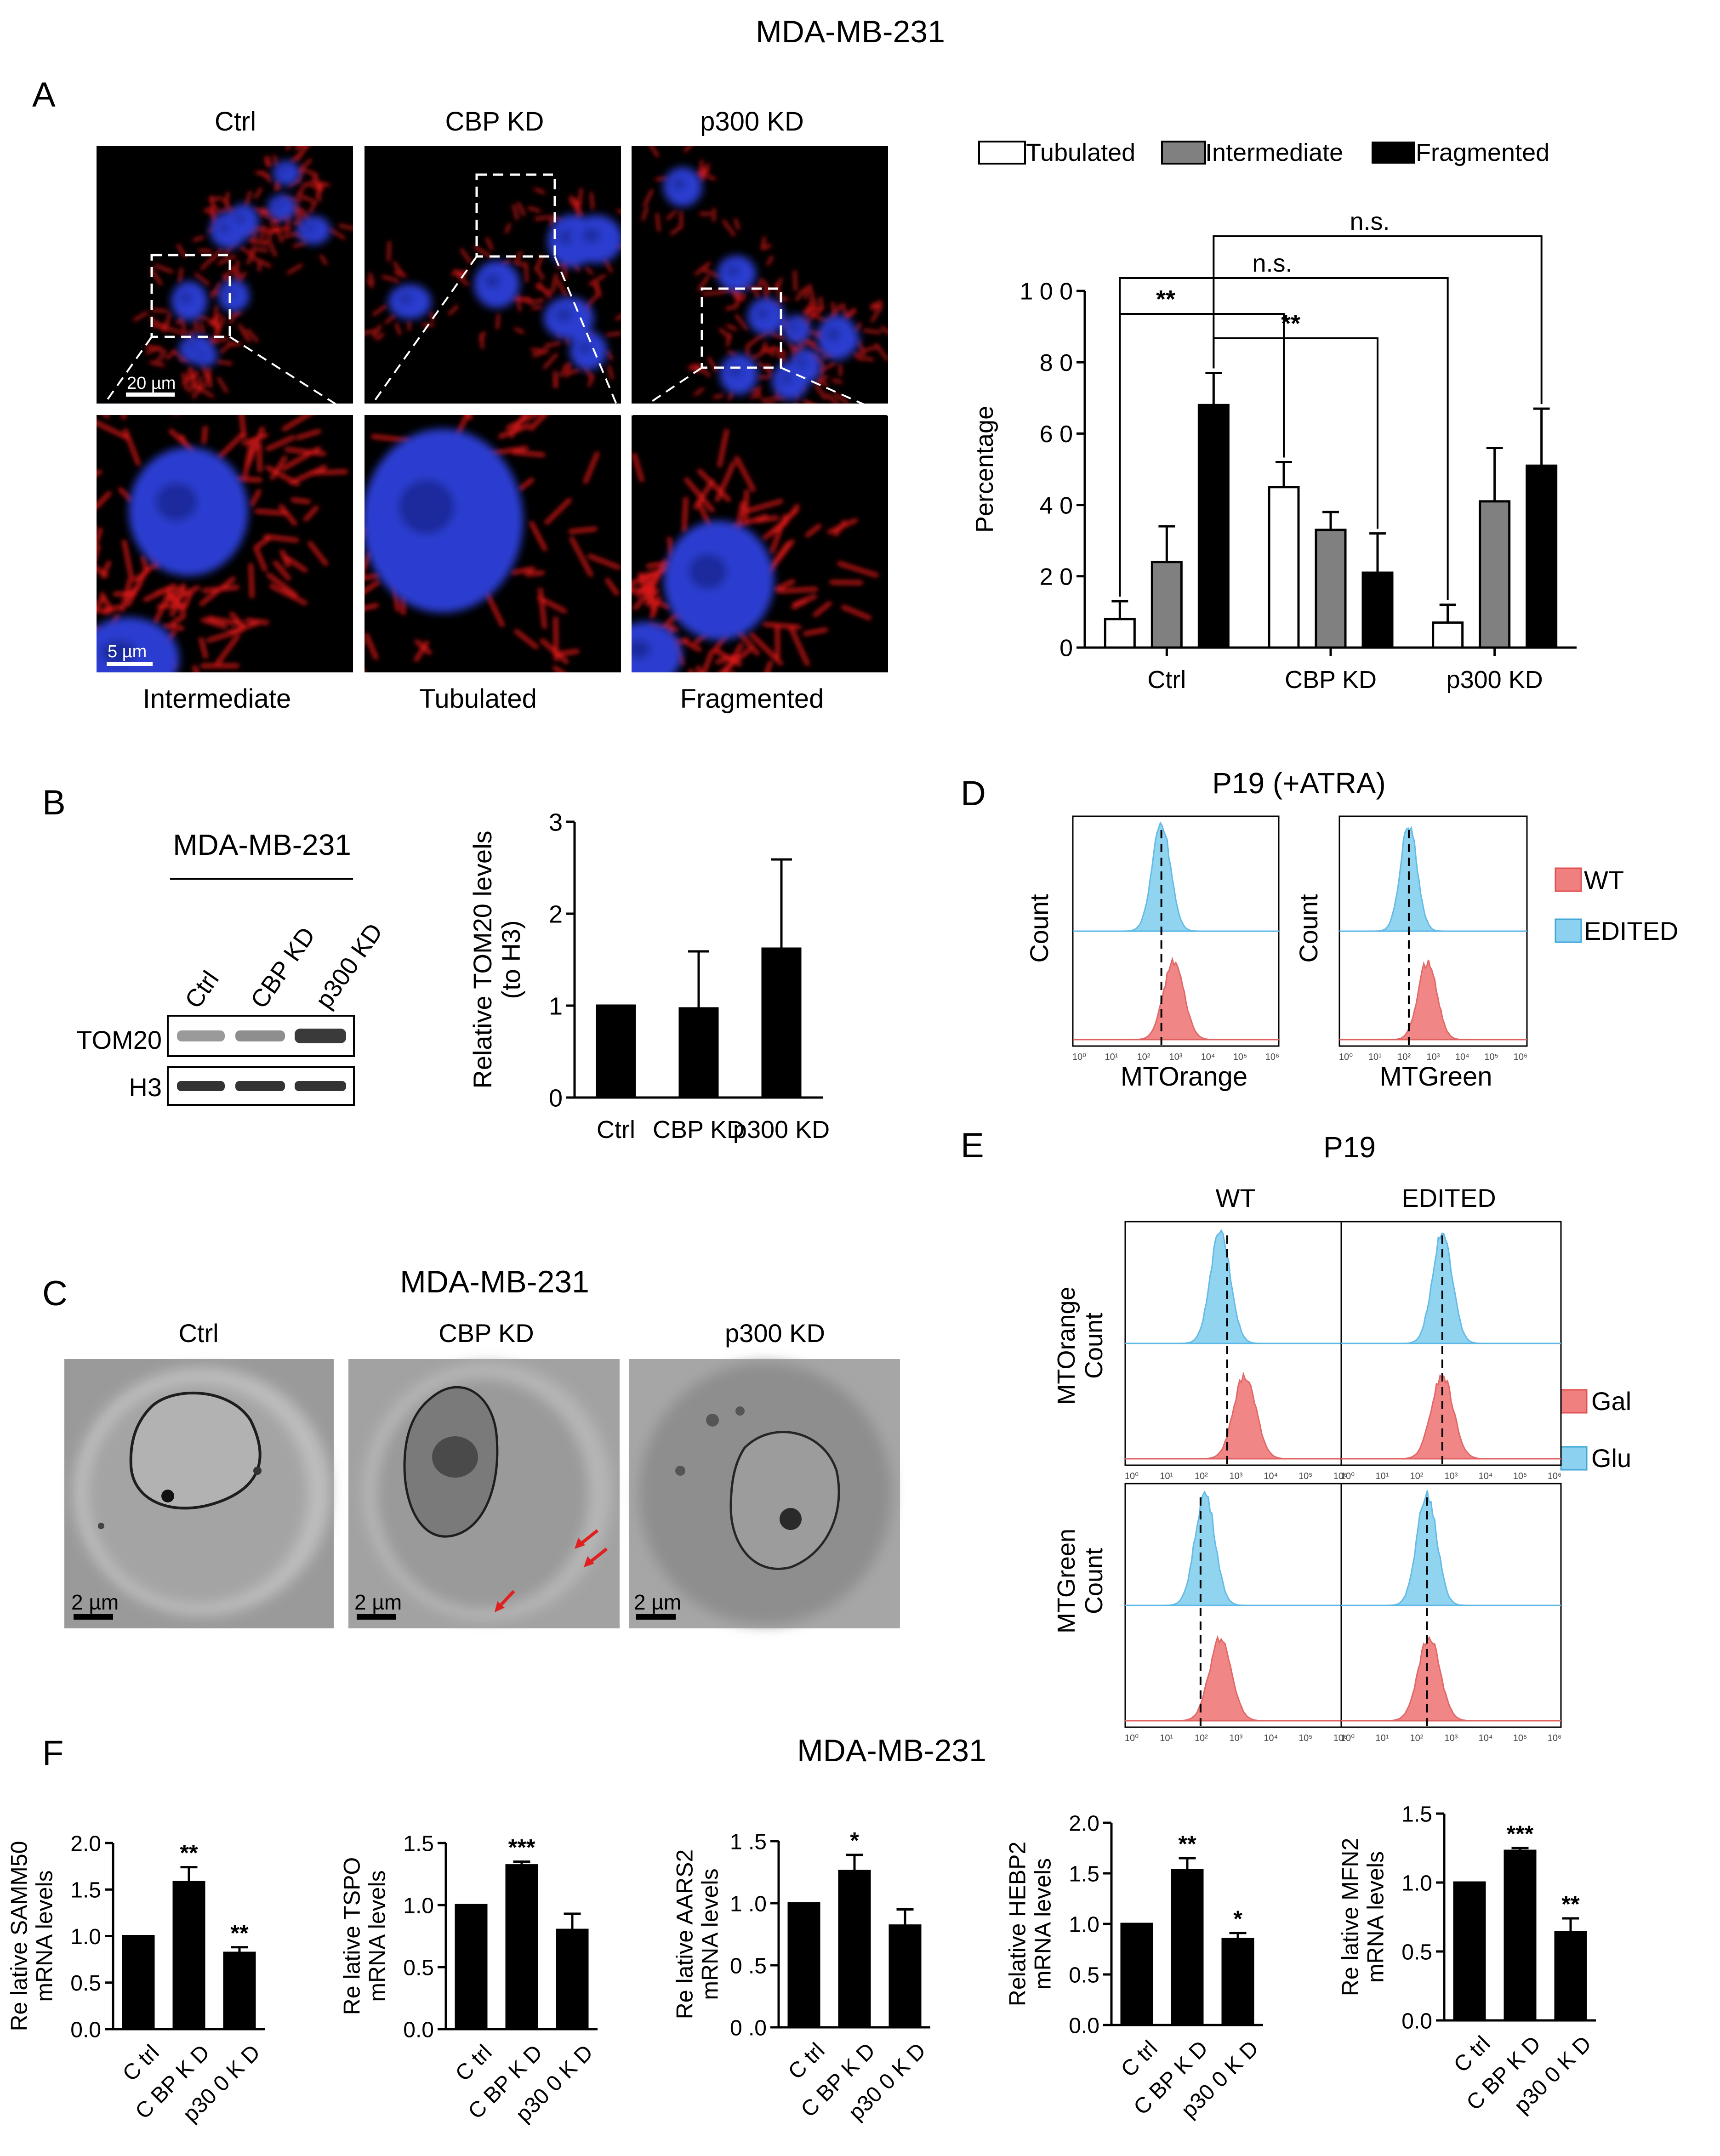  I want to click on panel-e-row-mtgreen: MTGreen, so click(1066, 1581).